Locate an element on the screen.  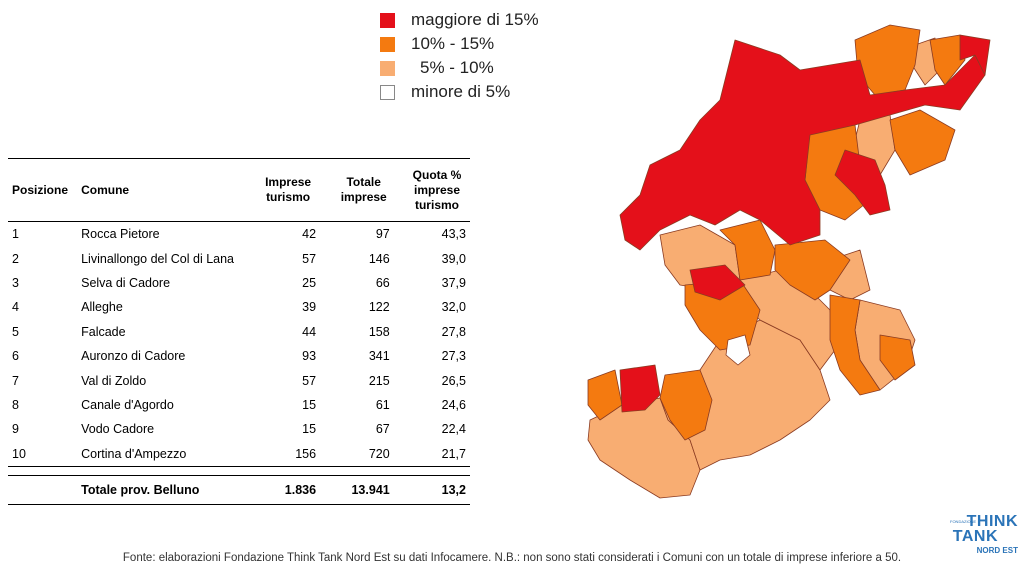
total-label: Totale prov. Belluno is located at coordinates (161, 489).